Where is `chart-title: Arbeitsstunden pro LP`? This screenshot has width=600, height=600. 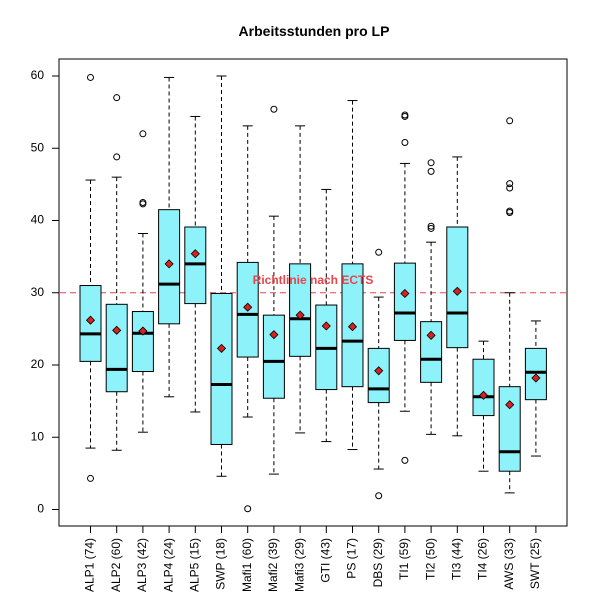 chart-title: Arbeitsstunden pro LP is located at coordinates (314, 31).